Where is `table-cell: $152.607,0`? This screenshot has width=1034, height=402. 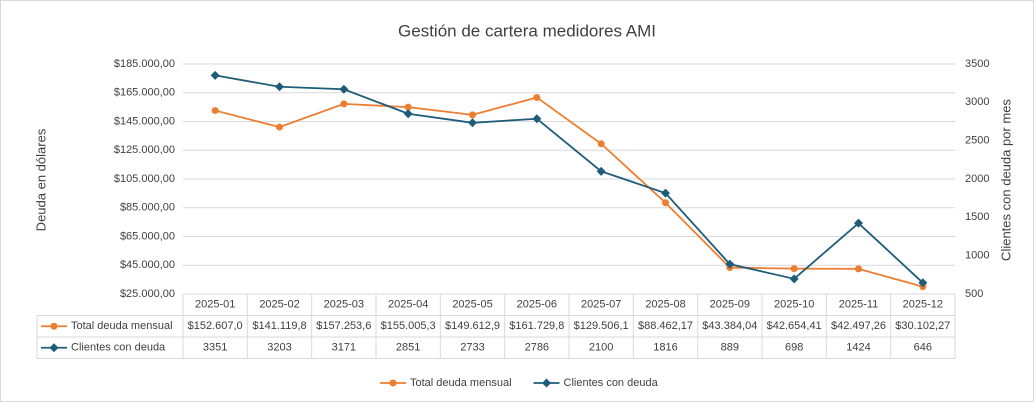 table-cell: $152.607,0 is located at coordinates (215, 326).